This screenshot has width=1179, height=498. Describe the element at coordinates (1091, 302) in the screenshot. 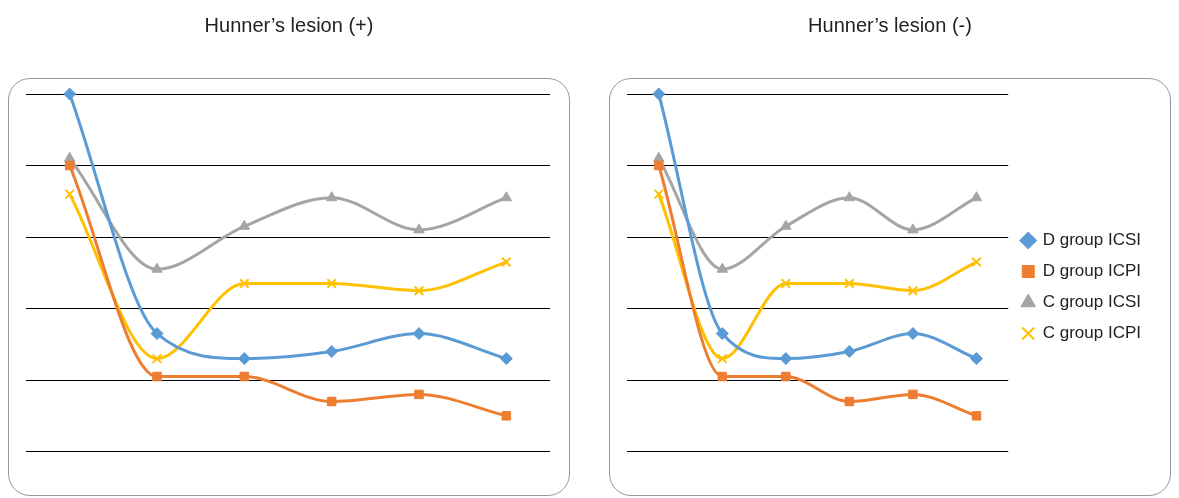

I see `legend-label: C group ICSI` at that location.